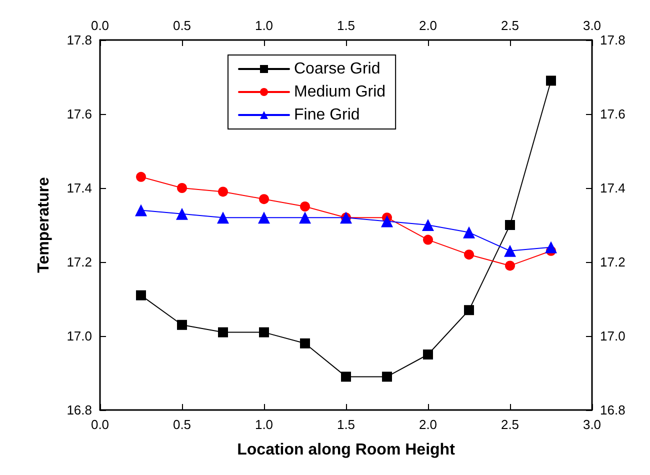 The width and height of the screenshot is (650, 475). I want to click on legend-label: Medium Grid, so click(340, 92).